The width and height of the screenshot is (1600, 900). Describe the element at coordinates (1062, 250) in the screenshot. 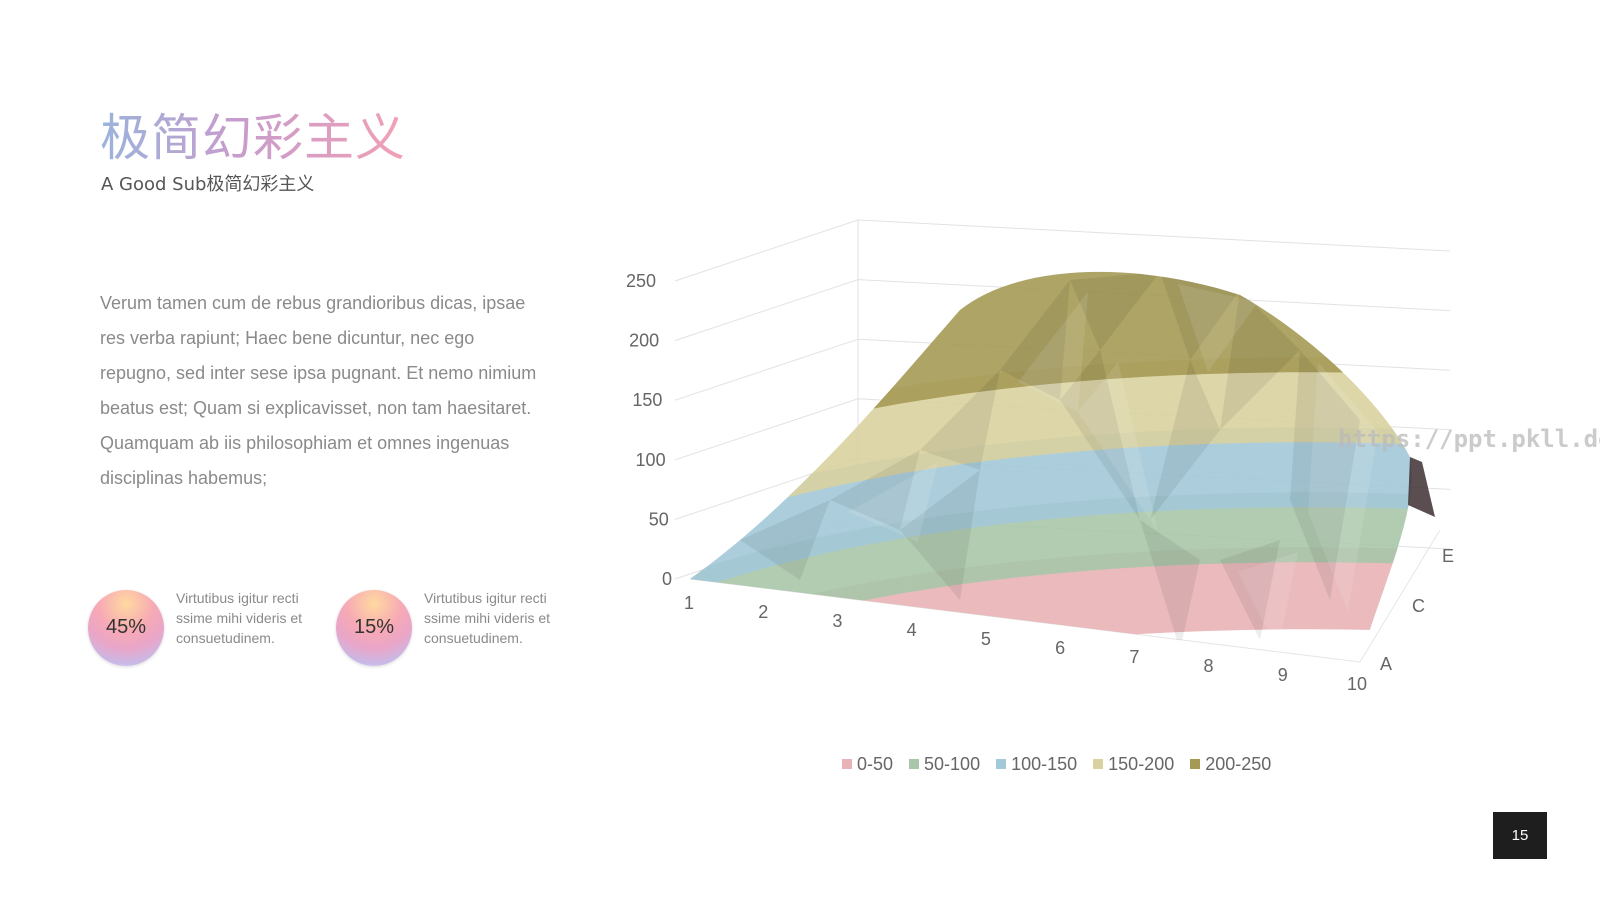

I see `gridline` at that location.